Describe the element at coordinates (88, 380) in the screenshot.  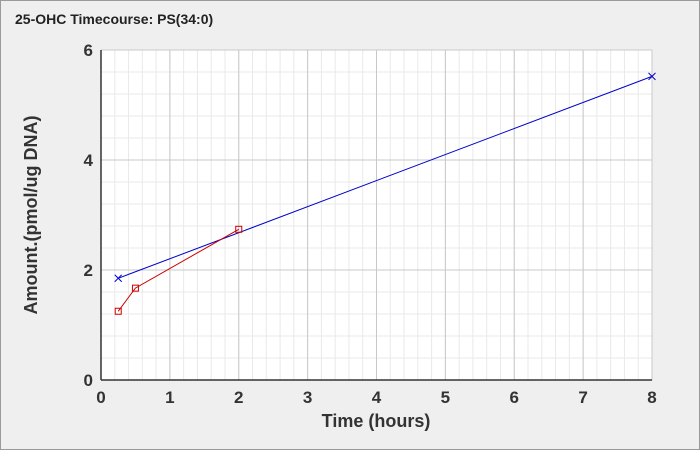
I see `y-tick-label: 0` at that location.